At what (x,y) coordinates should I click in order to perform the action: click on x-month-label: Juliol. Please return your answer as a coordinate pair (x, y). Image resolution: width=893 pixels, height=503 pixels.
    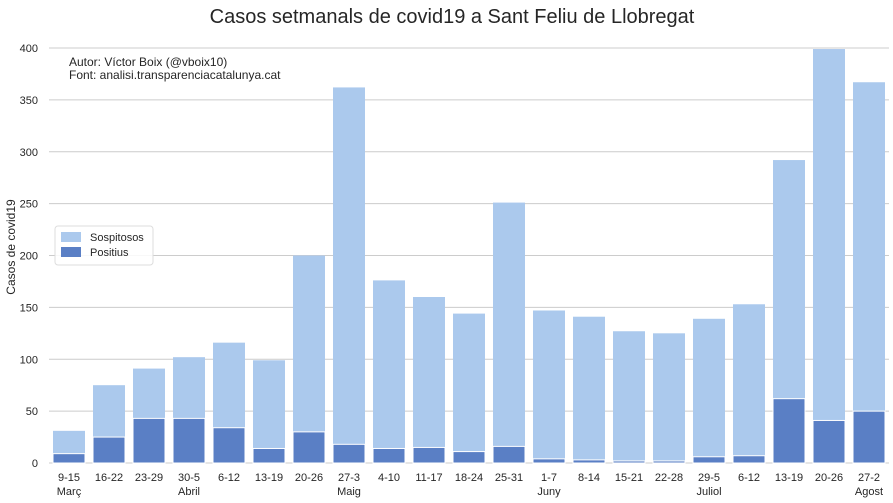
    Looking at the image, I should click on (708, 492).